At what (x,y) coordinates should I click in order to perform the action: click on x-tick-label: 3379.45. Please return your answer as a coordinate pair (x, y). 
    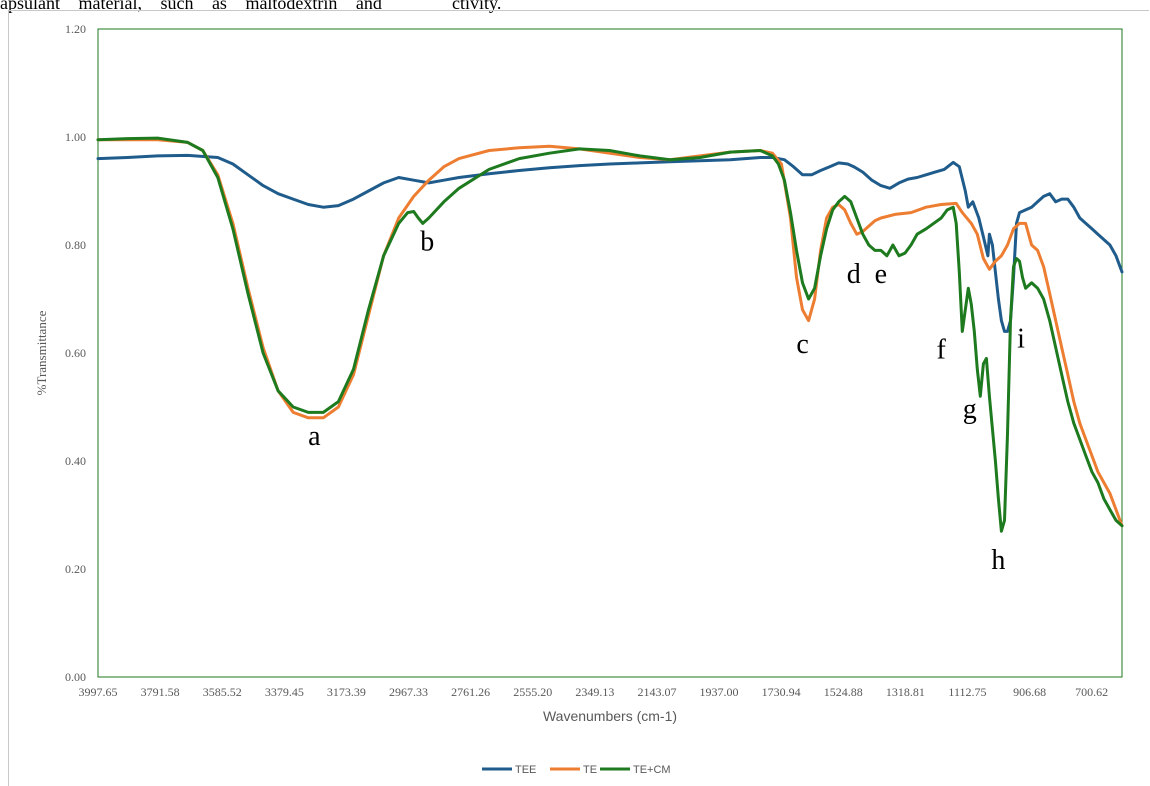
    Looking at the image, I should click on (284, 692).